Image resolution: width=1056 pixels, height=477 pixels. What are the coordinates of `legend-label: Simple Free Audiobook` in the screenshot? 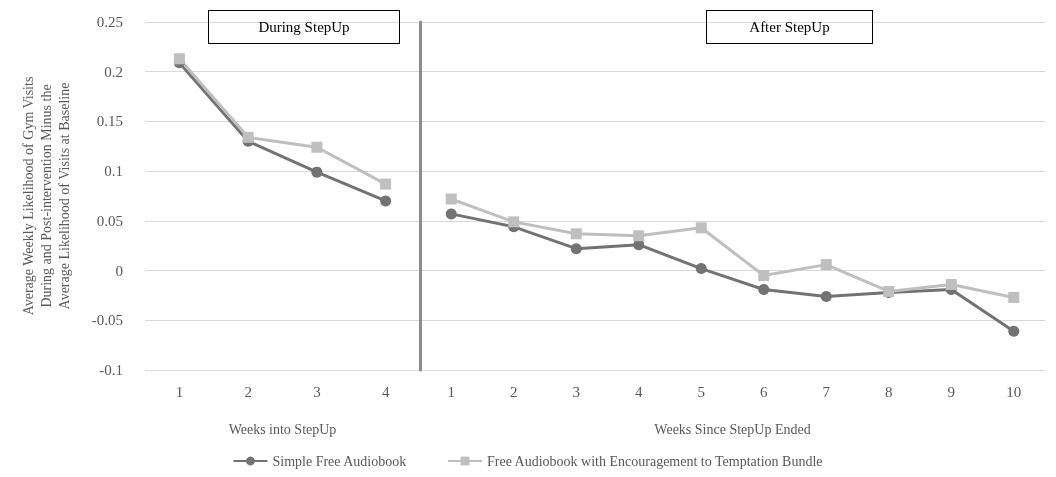 It's located at (339, 461).